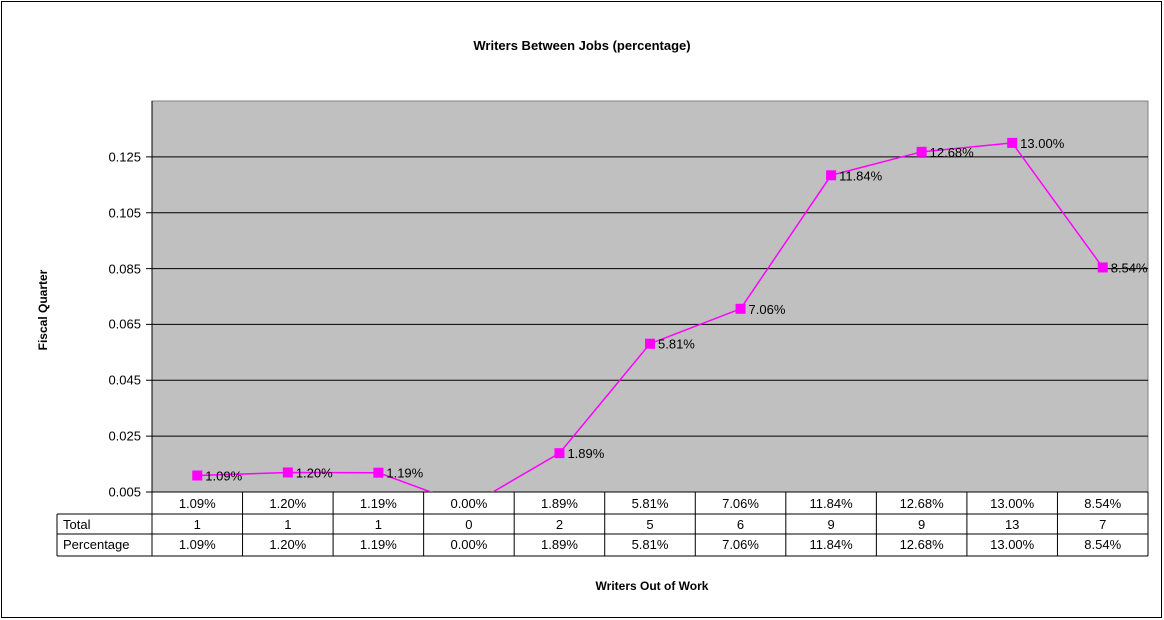  What do you see at coordinates (1012, 524) in the screenshot?
I see `table-cell: 13` at bounding box center [1012, 524].